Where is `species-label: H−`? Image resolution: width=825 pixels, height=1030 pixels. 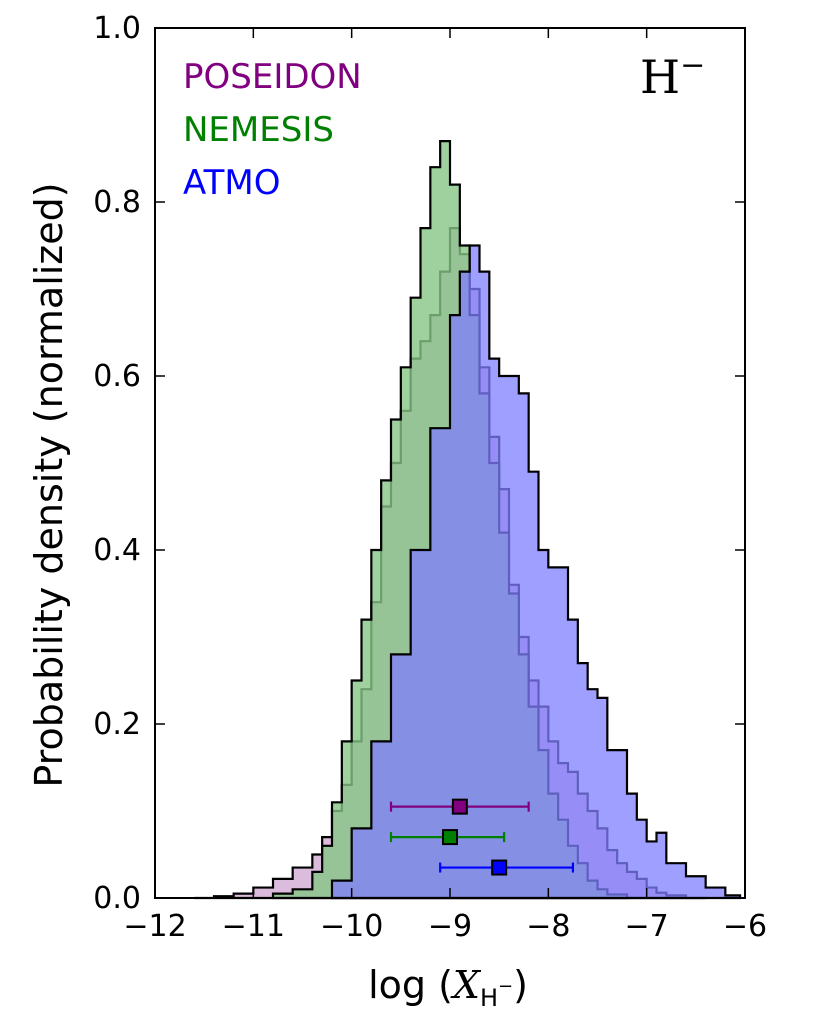 species-label: H− is located at coordinates (672, 76).